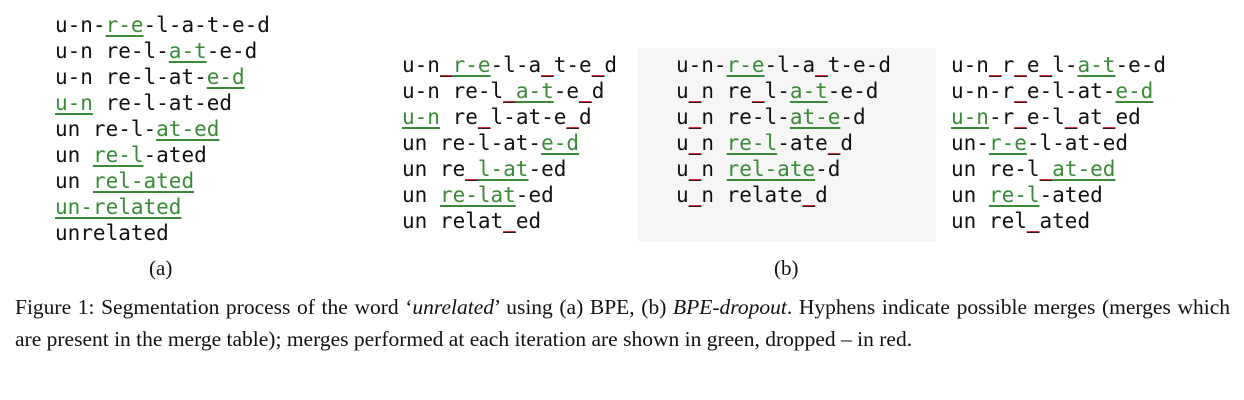  Describe the element at coordinates (1090, 117) in the screenshot. I see `token-text: at` at that location.